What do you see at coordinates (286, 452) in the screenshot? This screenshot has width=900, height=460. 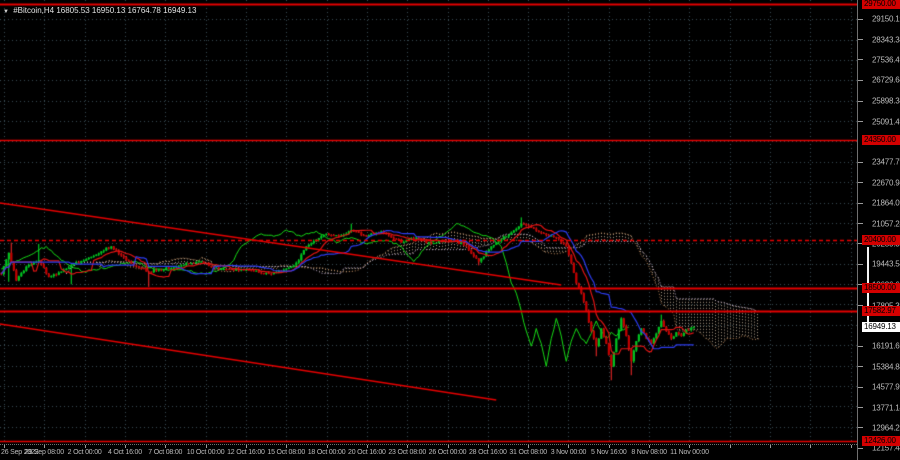 I see `time-axis-label: 15 Oct 08:00` at bounding box center [286, 452].